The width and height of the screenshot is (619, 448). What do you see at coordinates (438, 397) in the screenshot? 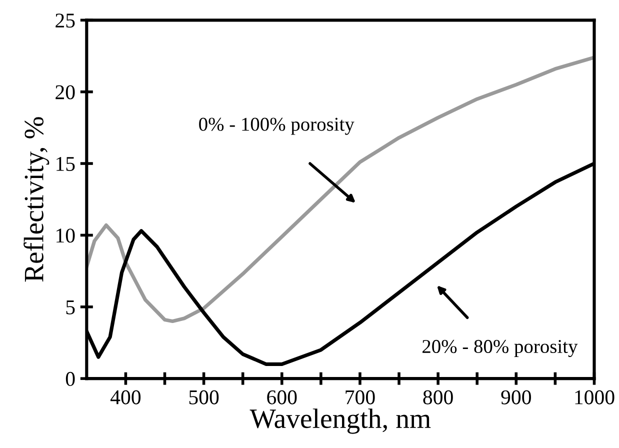
I see `x-tick-label: 800` at bounding box center [438, 397].